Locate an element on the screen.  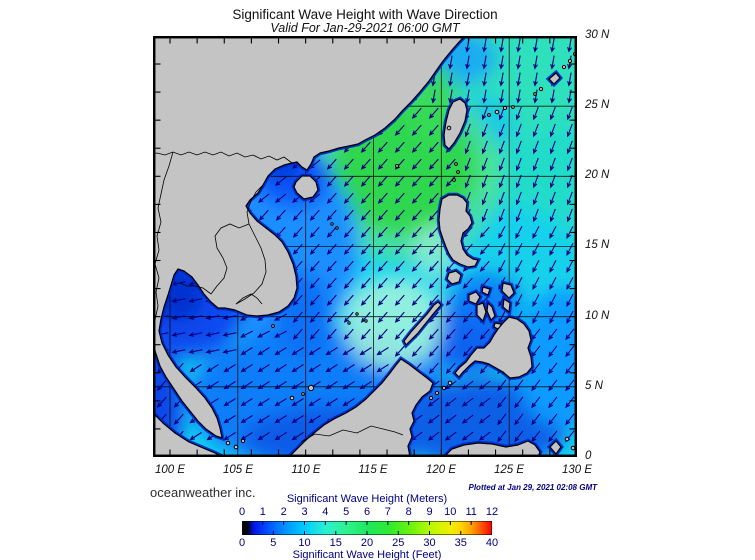
lon-label-100e: 100 E is located at coordinates (170, 470).